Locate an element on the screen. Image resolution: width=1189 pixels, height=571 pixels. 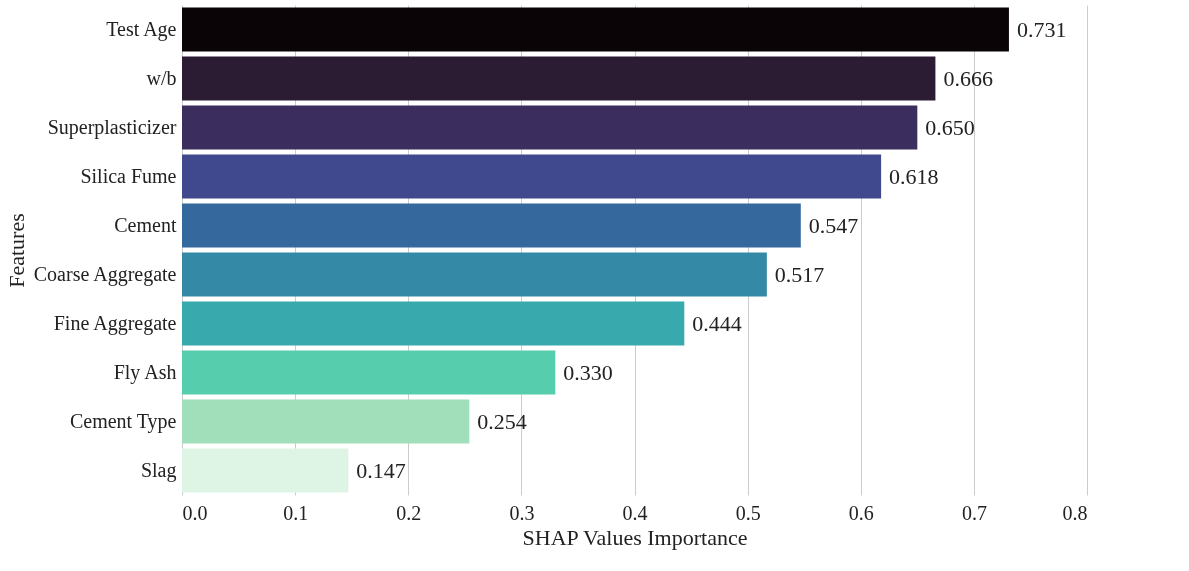
data-label: 0.618 is located at coordinates (914, 176).